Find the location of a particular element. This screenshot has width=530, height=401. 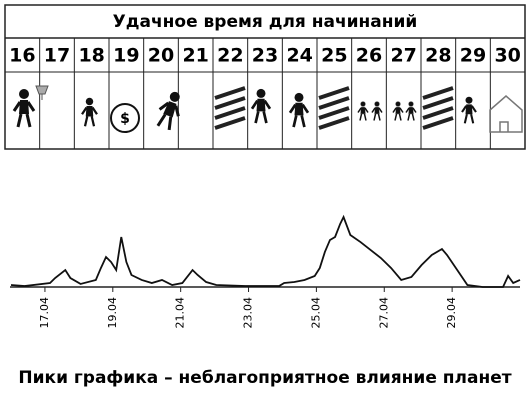

day-number: 30 is located at coordinates (507, 56).